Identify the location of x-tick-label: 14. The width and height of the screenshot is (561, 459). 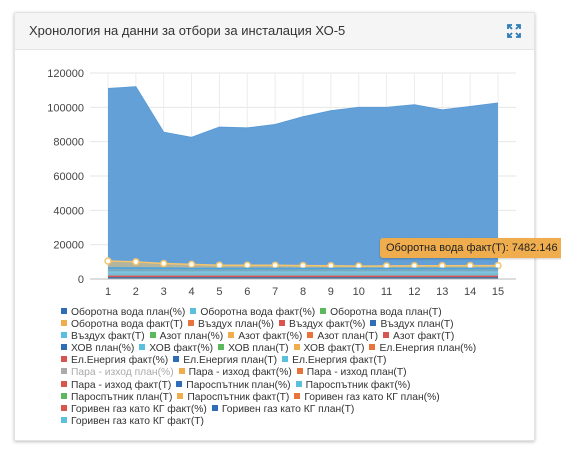
(470, 292).